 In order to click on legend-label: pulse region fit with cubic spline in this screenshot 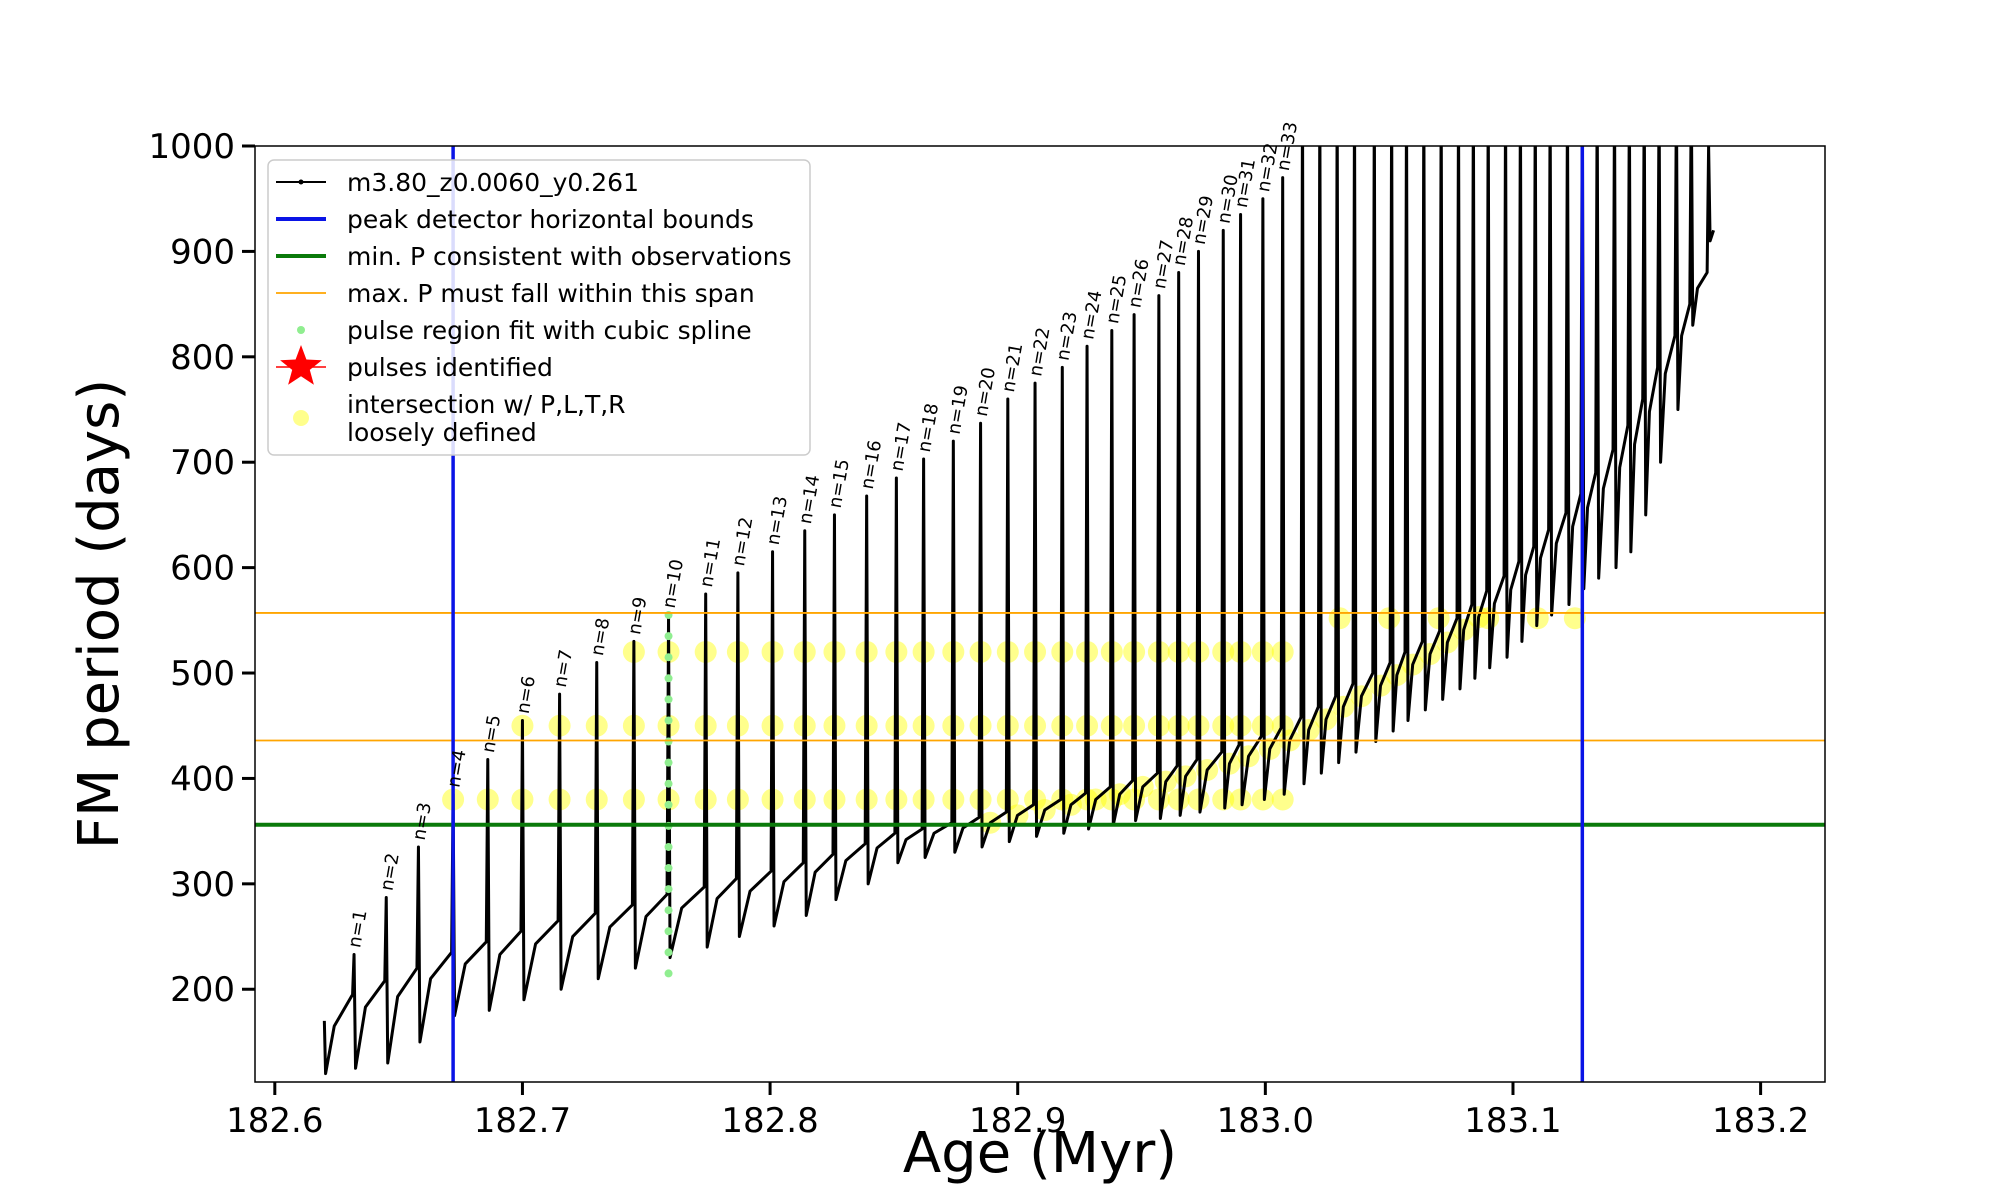, I will do `click(549, 330)`.